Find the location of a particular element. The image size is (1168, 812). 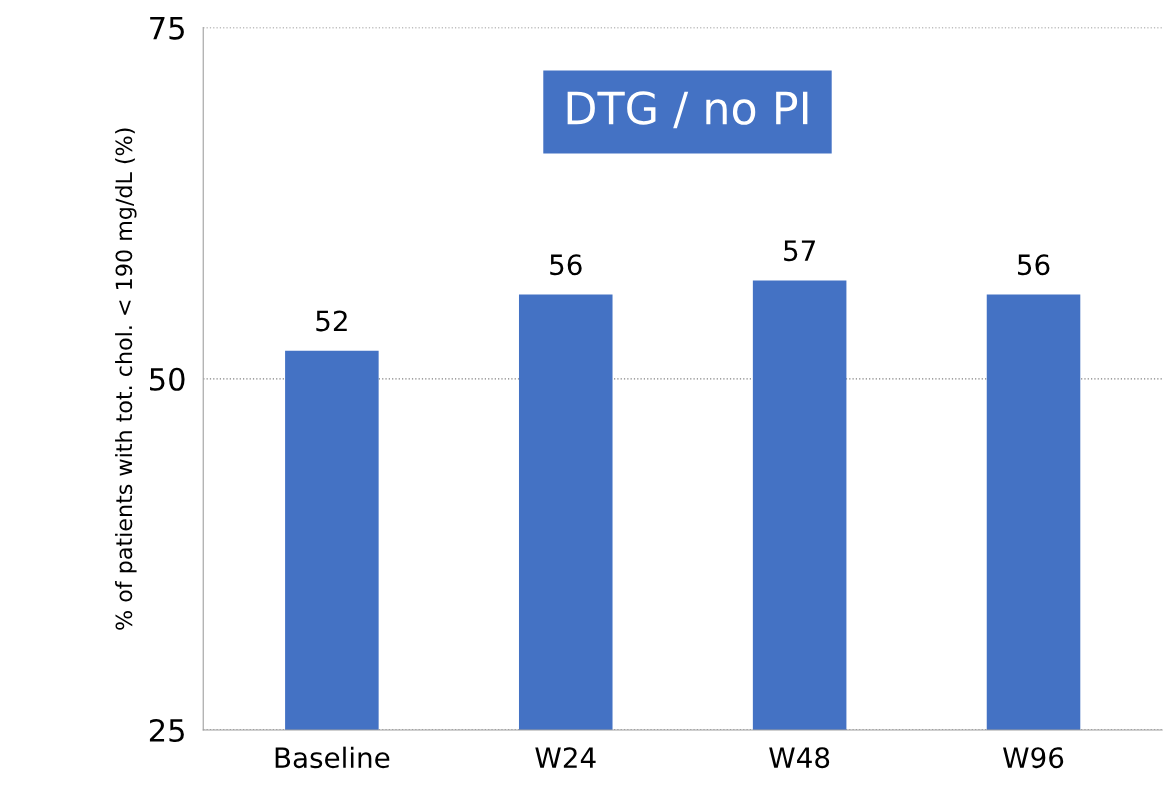

x-tick-label: W96 is located at coordinates (1033, 758).